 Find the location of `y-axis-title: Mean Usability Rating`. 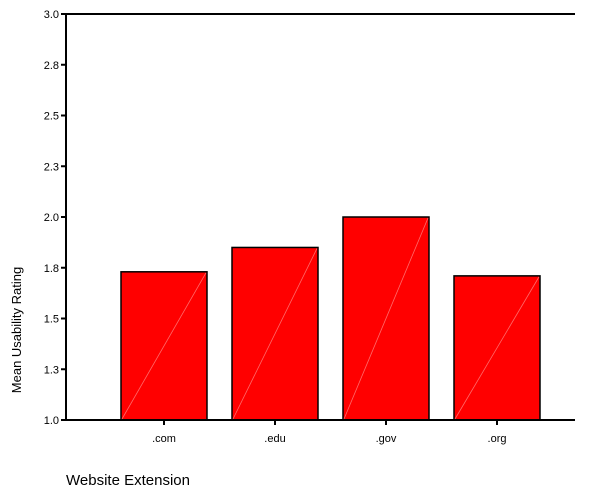

y-axis-title: Mean Usability Rating is located at coordinates (16, 330).